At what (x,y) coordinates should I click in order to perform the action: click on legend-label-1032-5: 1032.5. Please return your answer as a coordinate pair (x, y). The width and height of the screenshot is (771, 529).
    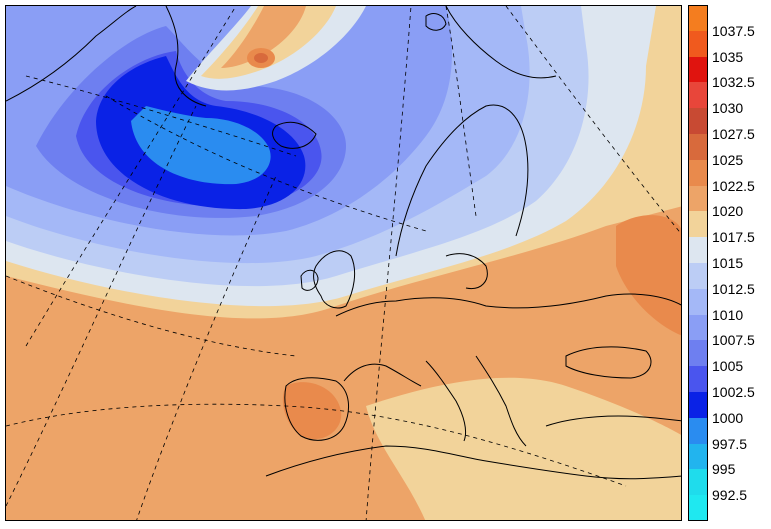
    Looking at the image, I should click on (733, 82).